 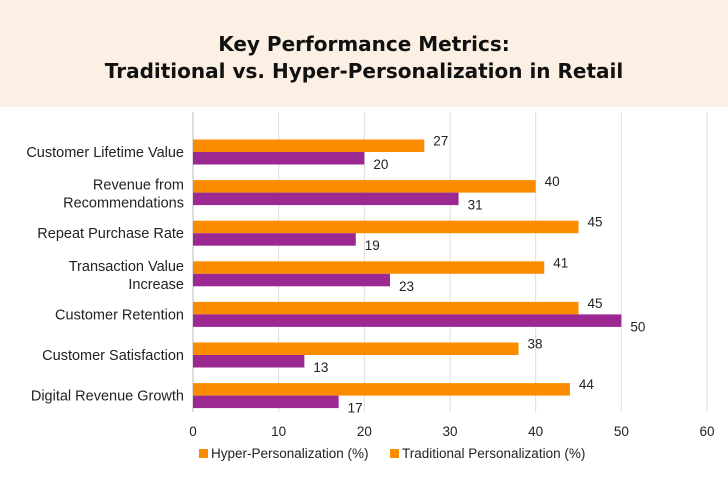 I want to click on data-label: 50, so click(x=637, y=326).